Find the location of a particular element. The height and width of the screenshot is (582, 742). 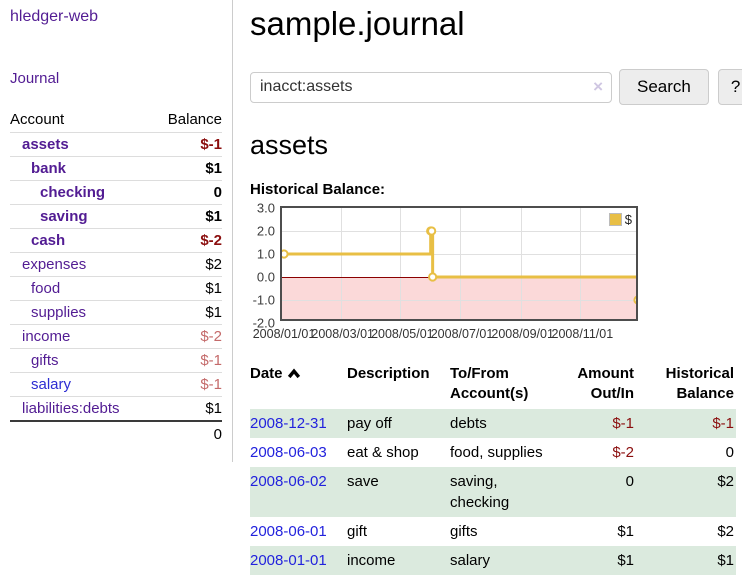

y-tick-label: 1.0 is located at coordinates (265, 254).